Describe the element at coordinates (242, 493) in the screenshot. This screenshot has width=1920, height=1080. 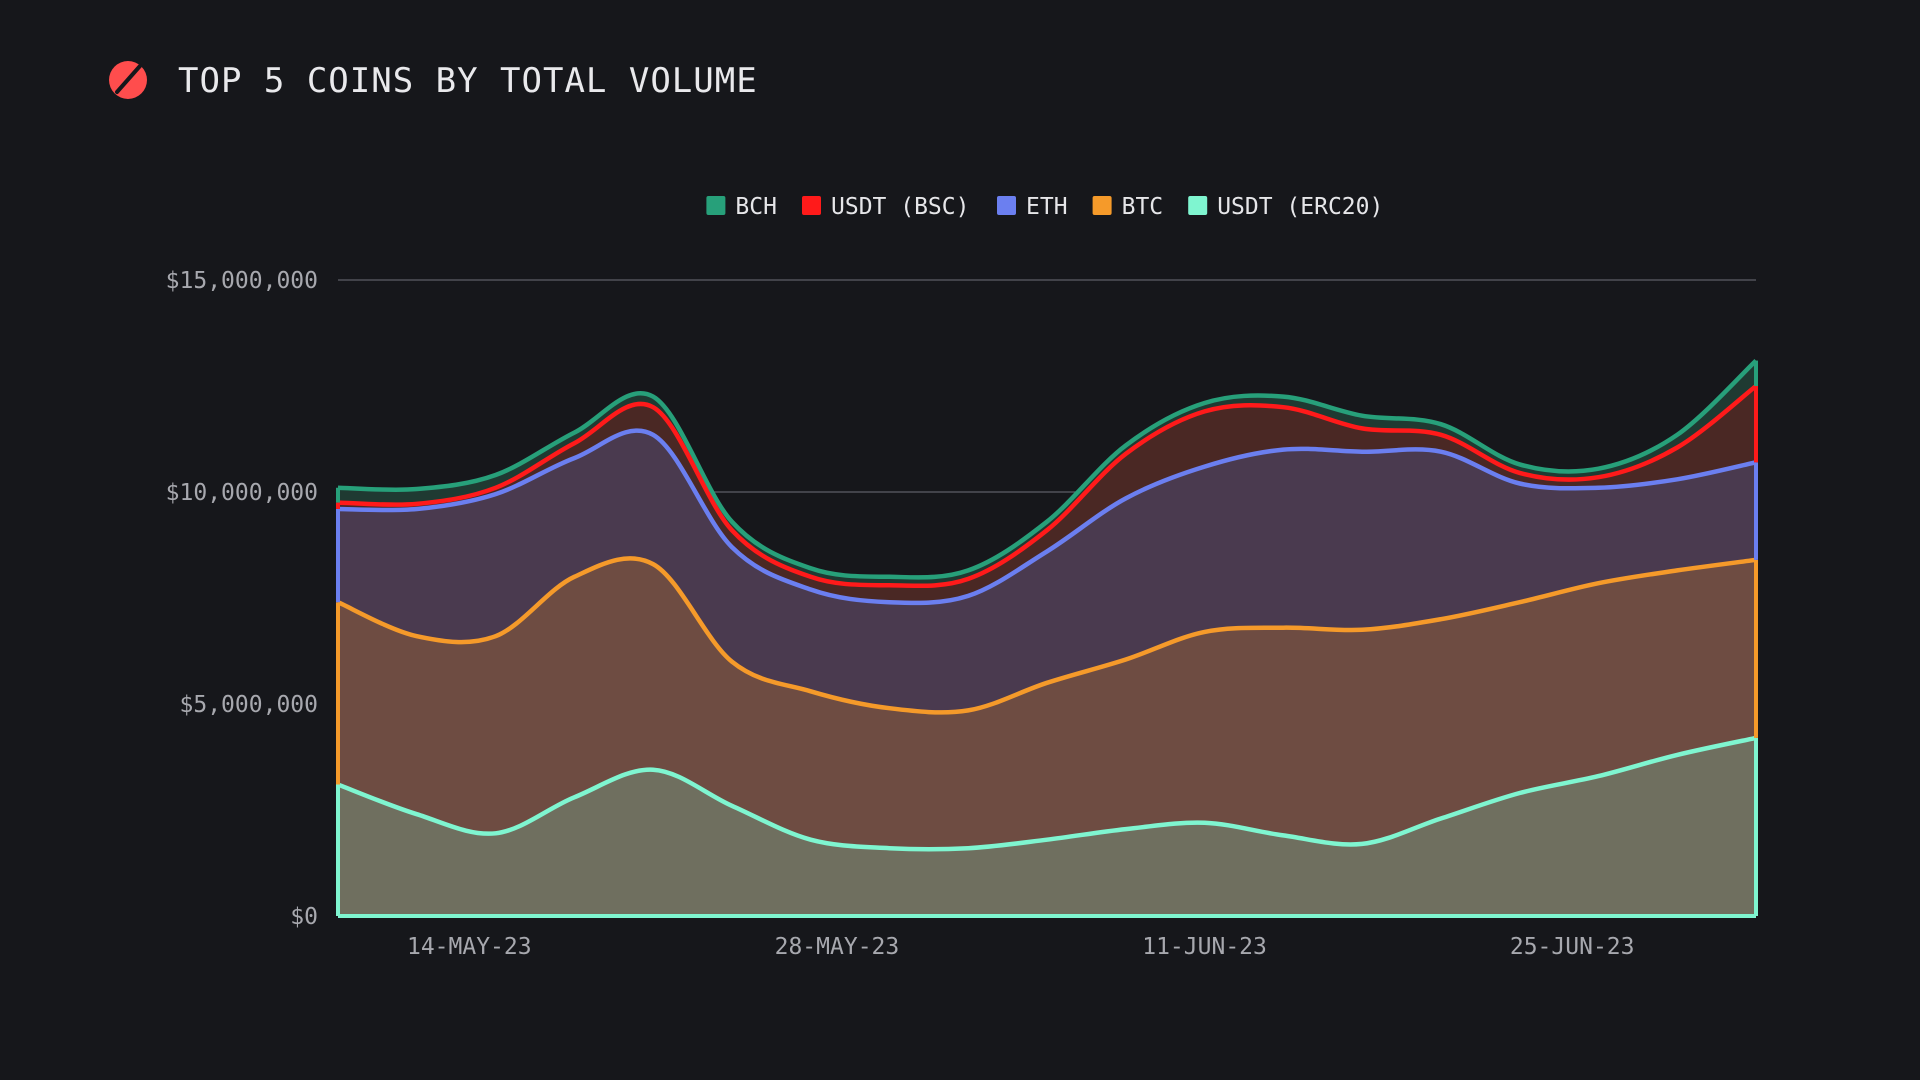
I see `y-tick-label: $10,000,000` at that location.